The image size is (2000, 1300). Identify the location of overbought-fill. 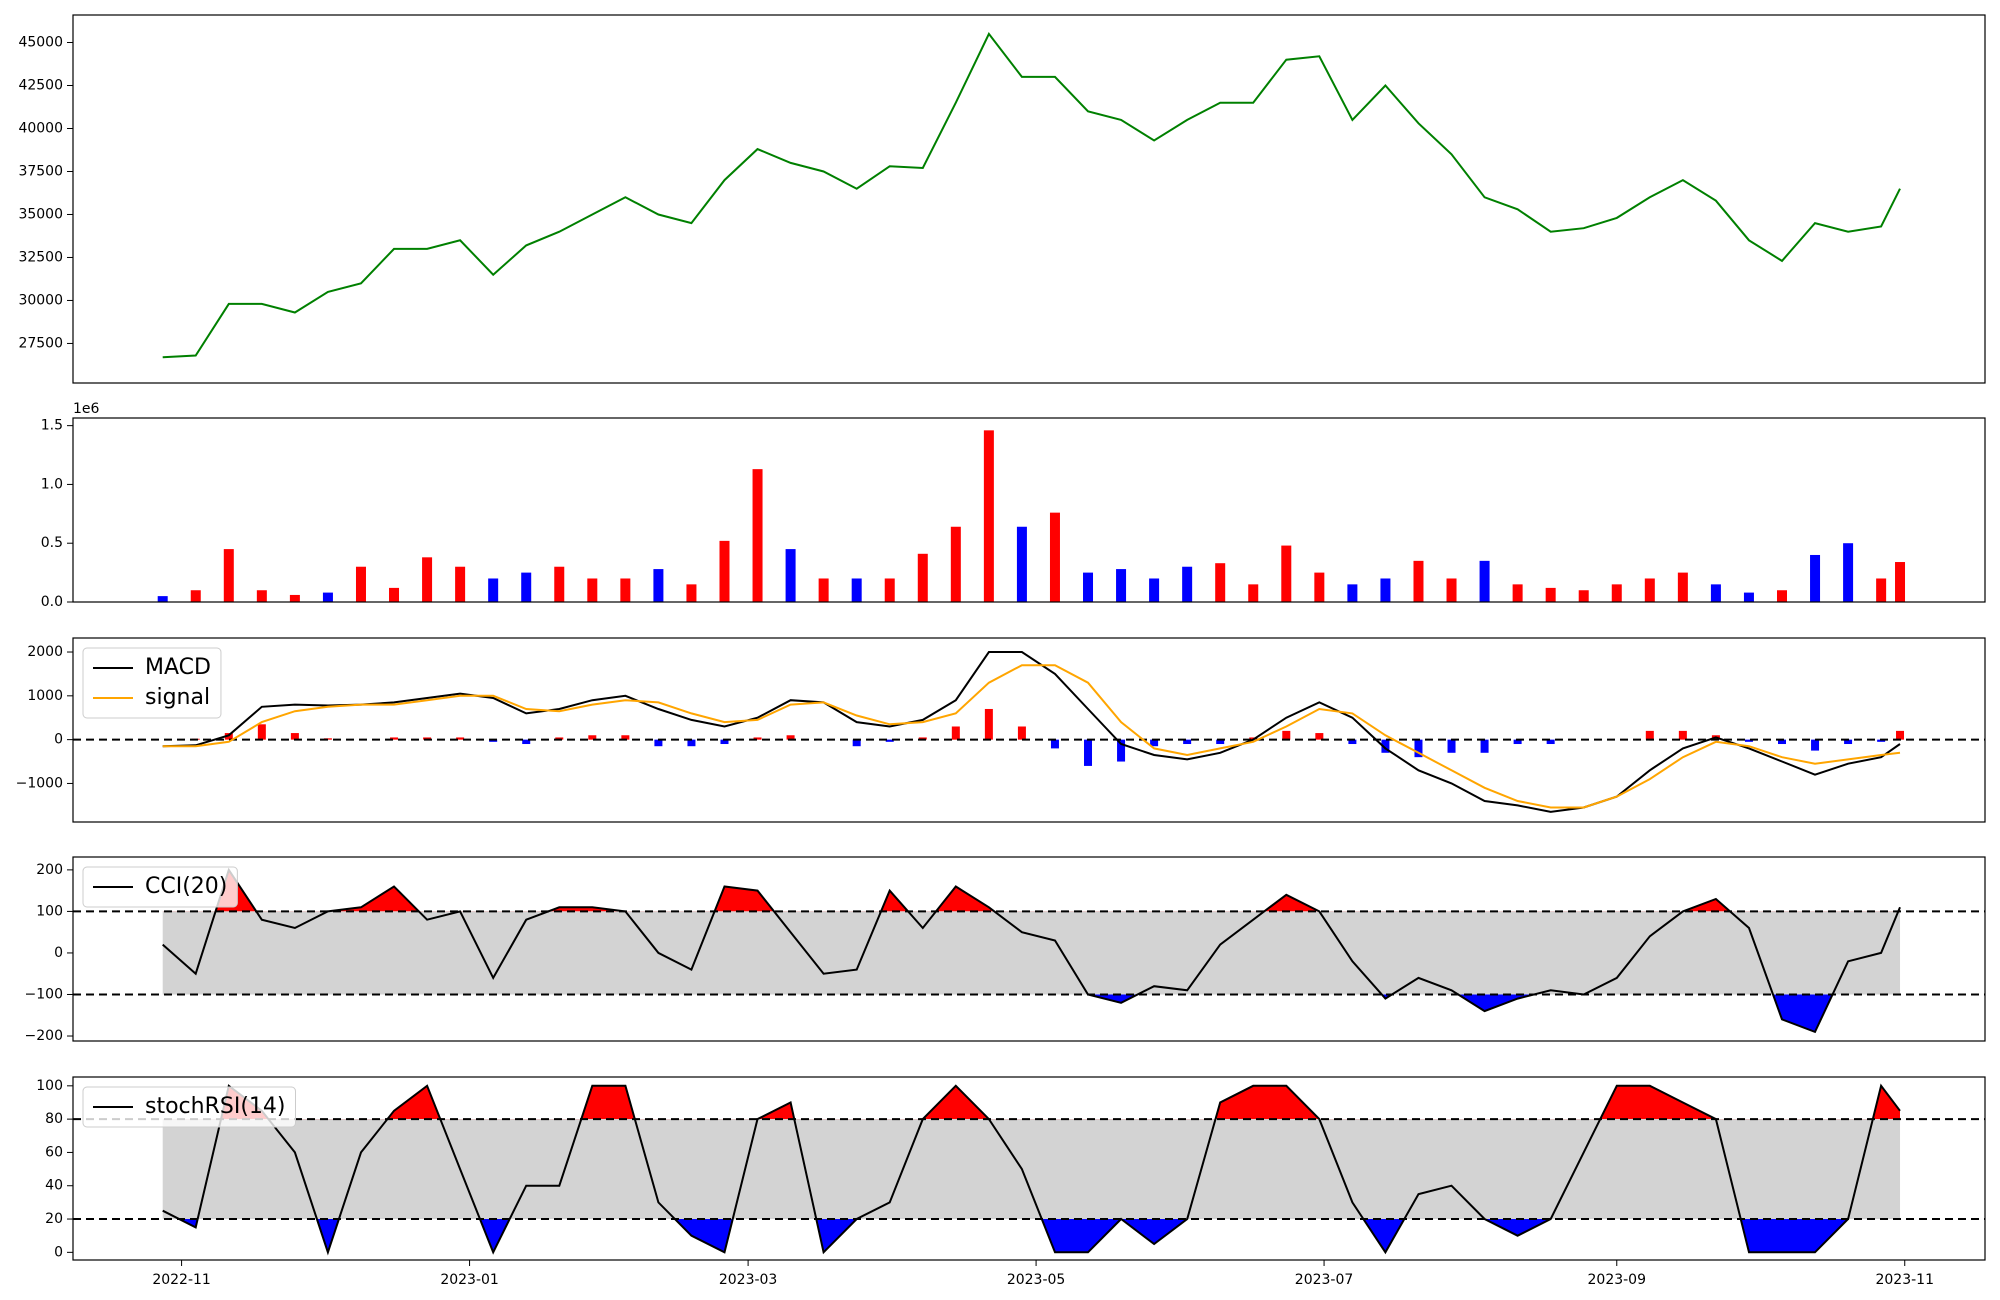
(1031, 1102).